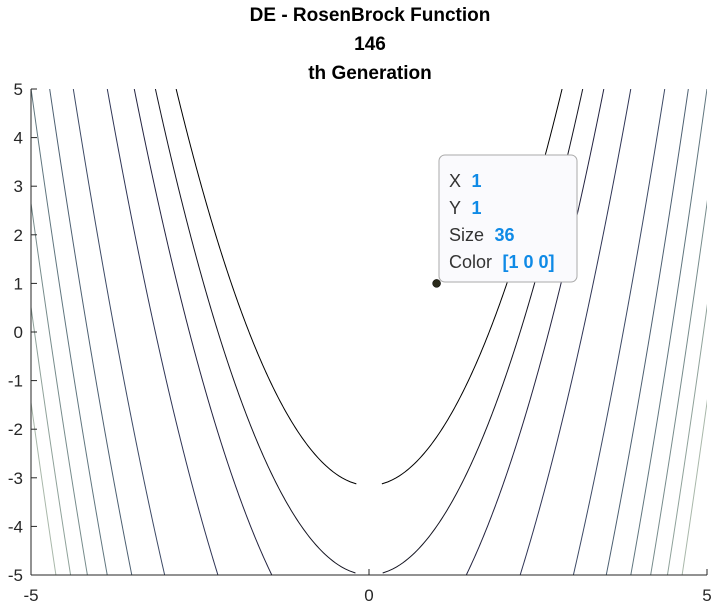  What do you see at coordinates (465, 208) in the screenshot?
I see `datatip-row-y: Y 1` at bounding box center [465, 208].